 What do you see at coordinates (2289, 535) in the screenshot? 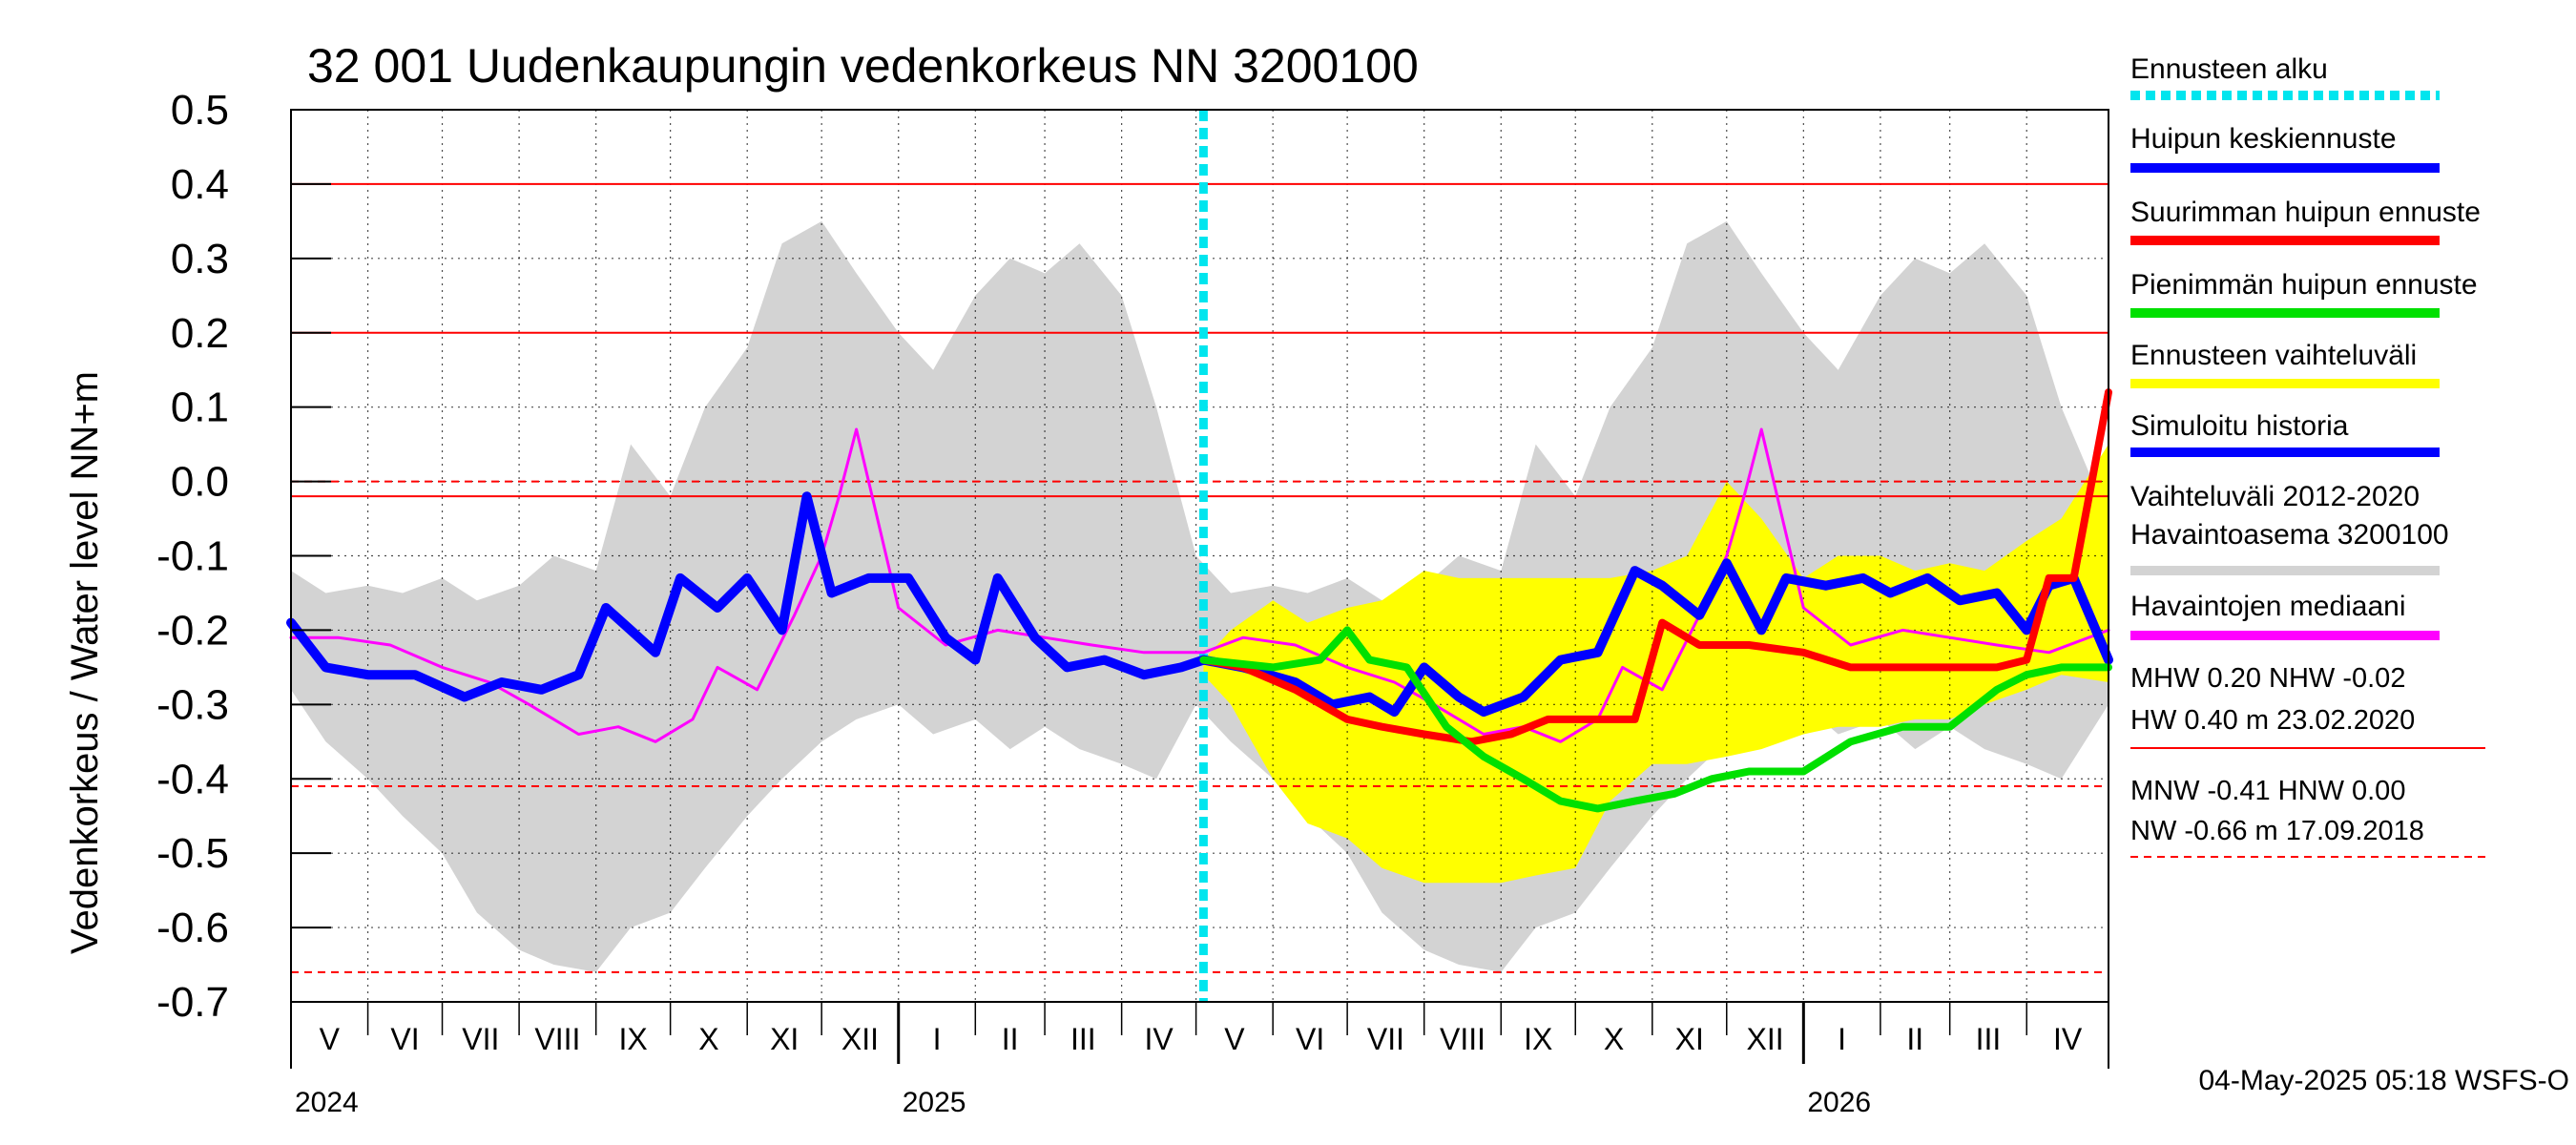
I see `legend-label: Havaintoasema 3200100` at bounding box center [2289, 535].